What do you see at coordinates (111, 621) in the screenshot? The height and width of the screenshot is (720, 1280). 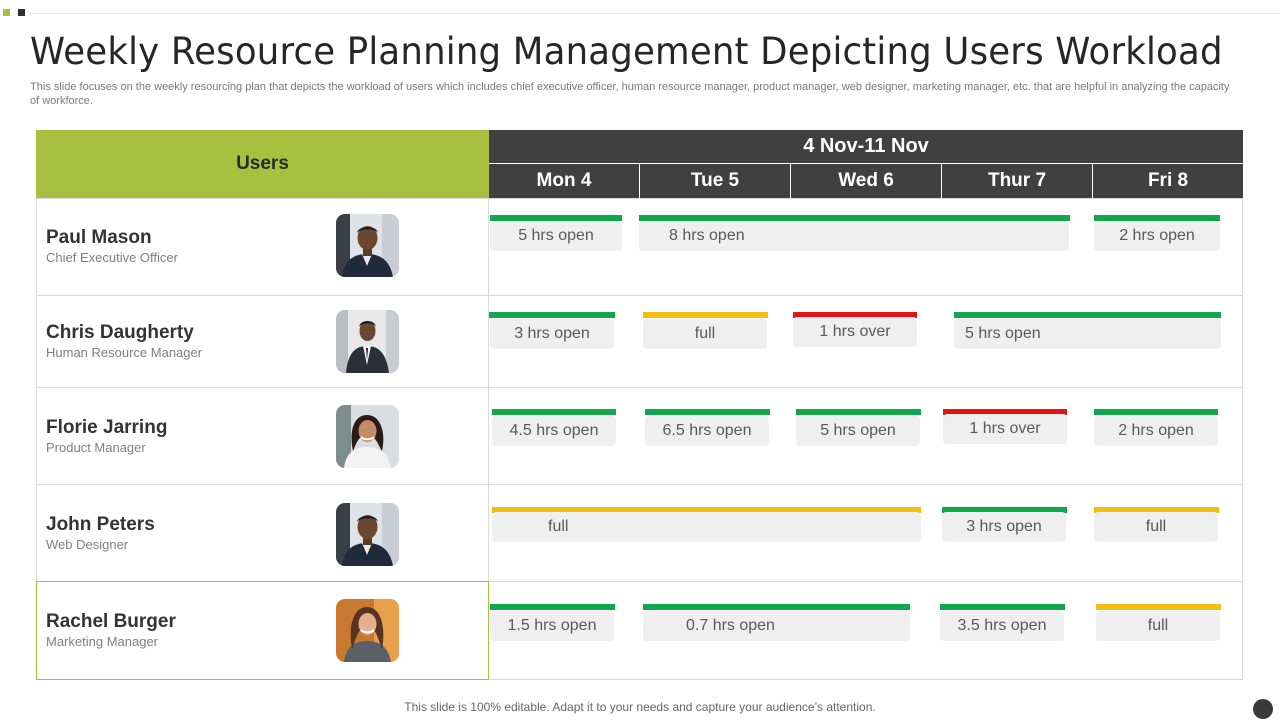 I see `user-name: Rachel Burger` at bounding box center [111, 621].